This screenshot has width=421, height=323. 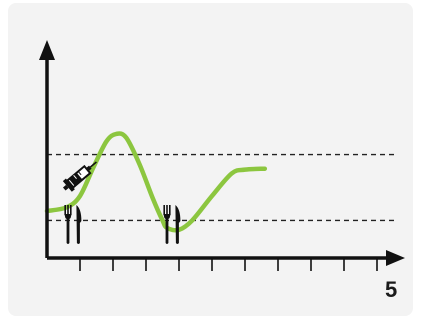 What do you see at coordinates (395, 258) in the screenshot?
I see `x-axis-arrow` at bounding box center [395, 258].